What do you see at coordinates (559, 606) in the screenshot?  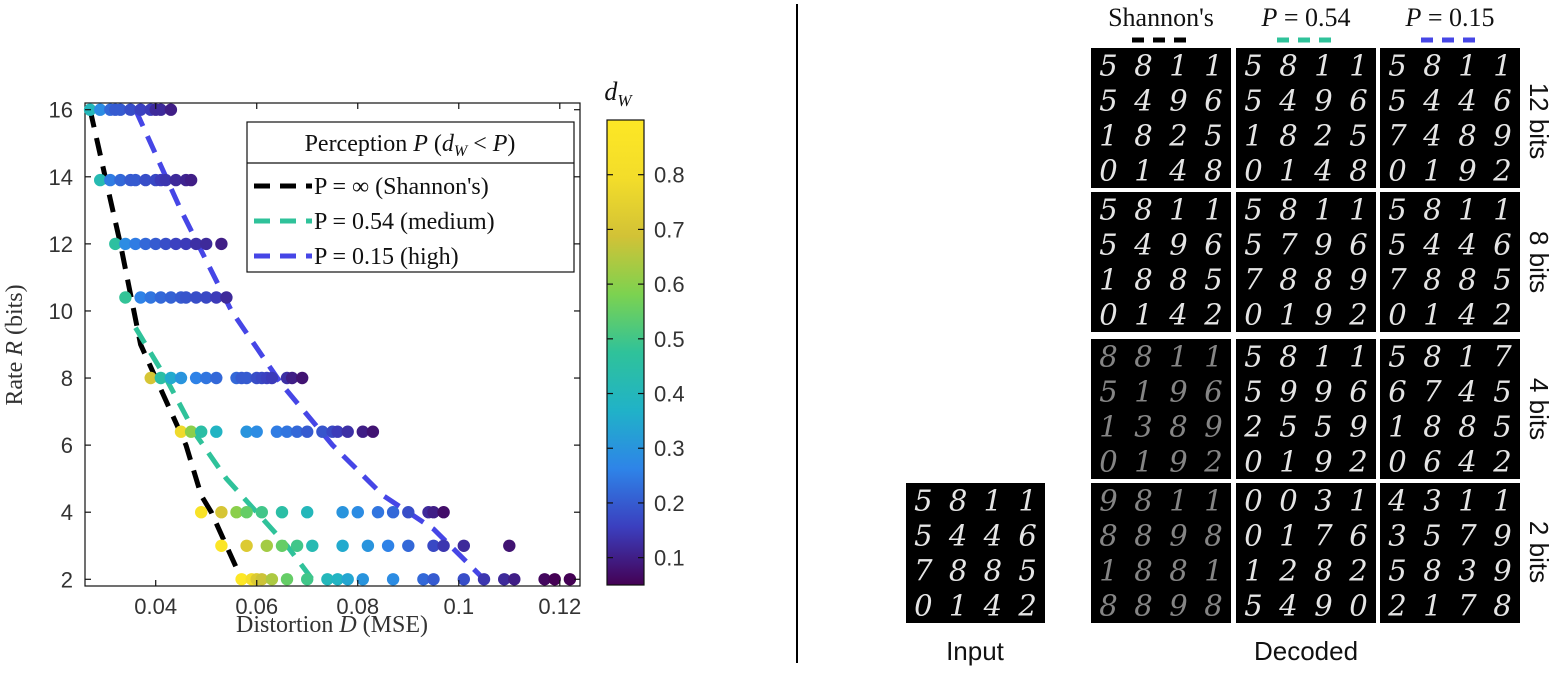 I see `x-tick-label: 0.12` at bounding box center [559, 606].